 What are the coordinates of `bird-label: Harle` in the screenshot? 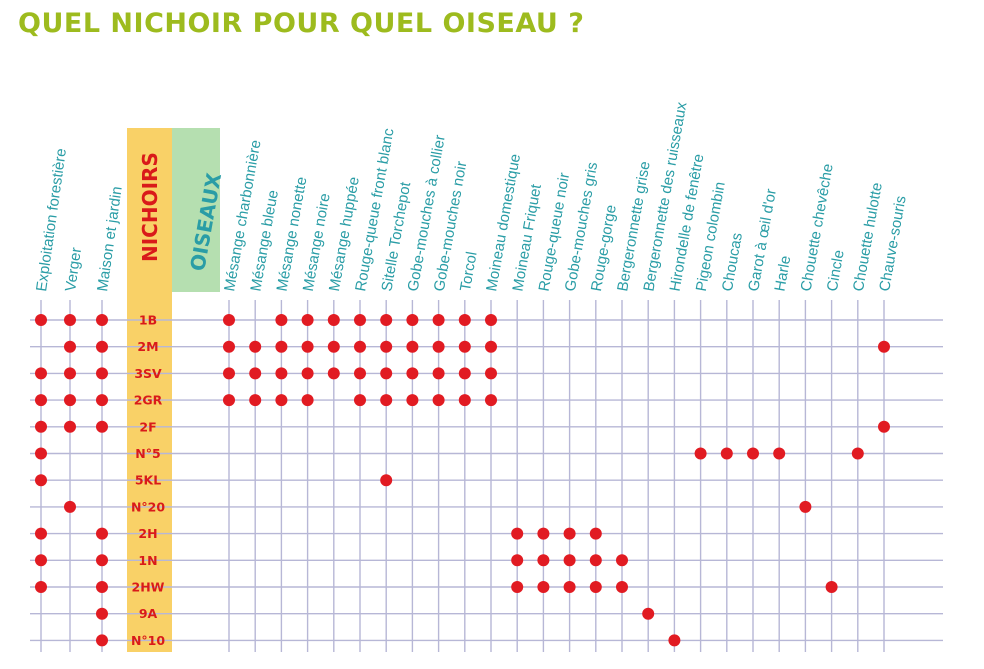 It's located at (782, 273).